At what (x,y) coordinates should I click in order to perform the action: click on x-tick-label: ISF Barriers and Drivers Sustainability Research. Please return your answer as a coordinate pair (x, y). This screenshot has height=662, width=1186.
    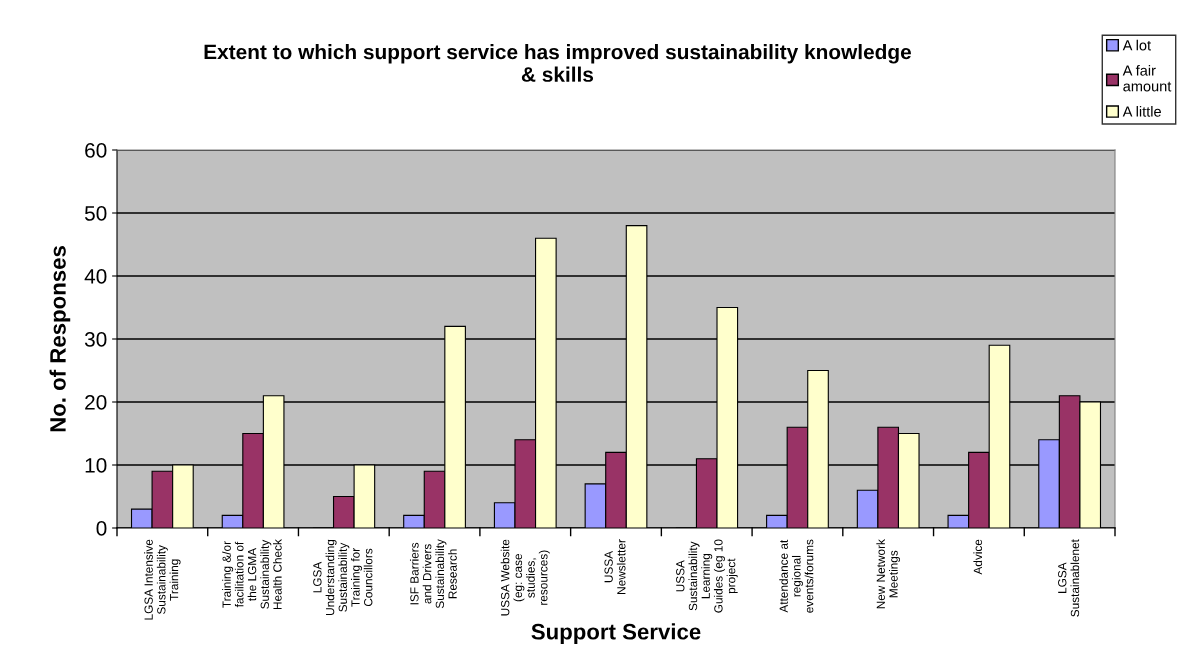
    Looking at the image, I should click on (433, 574).